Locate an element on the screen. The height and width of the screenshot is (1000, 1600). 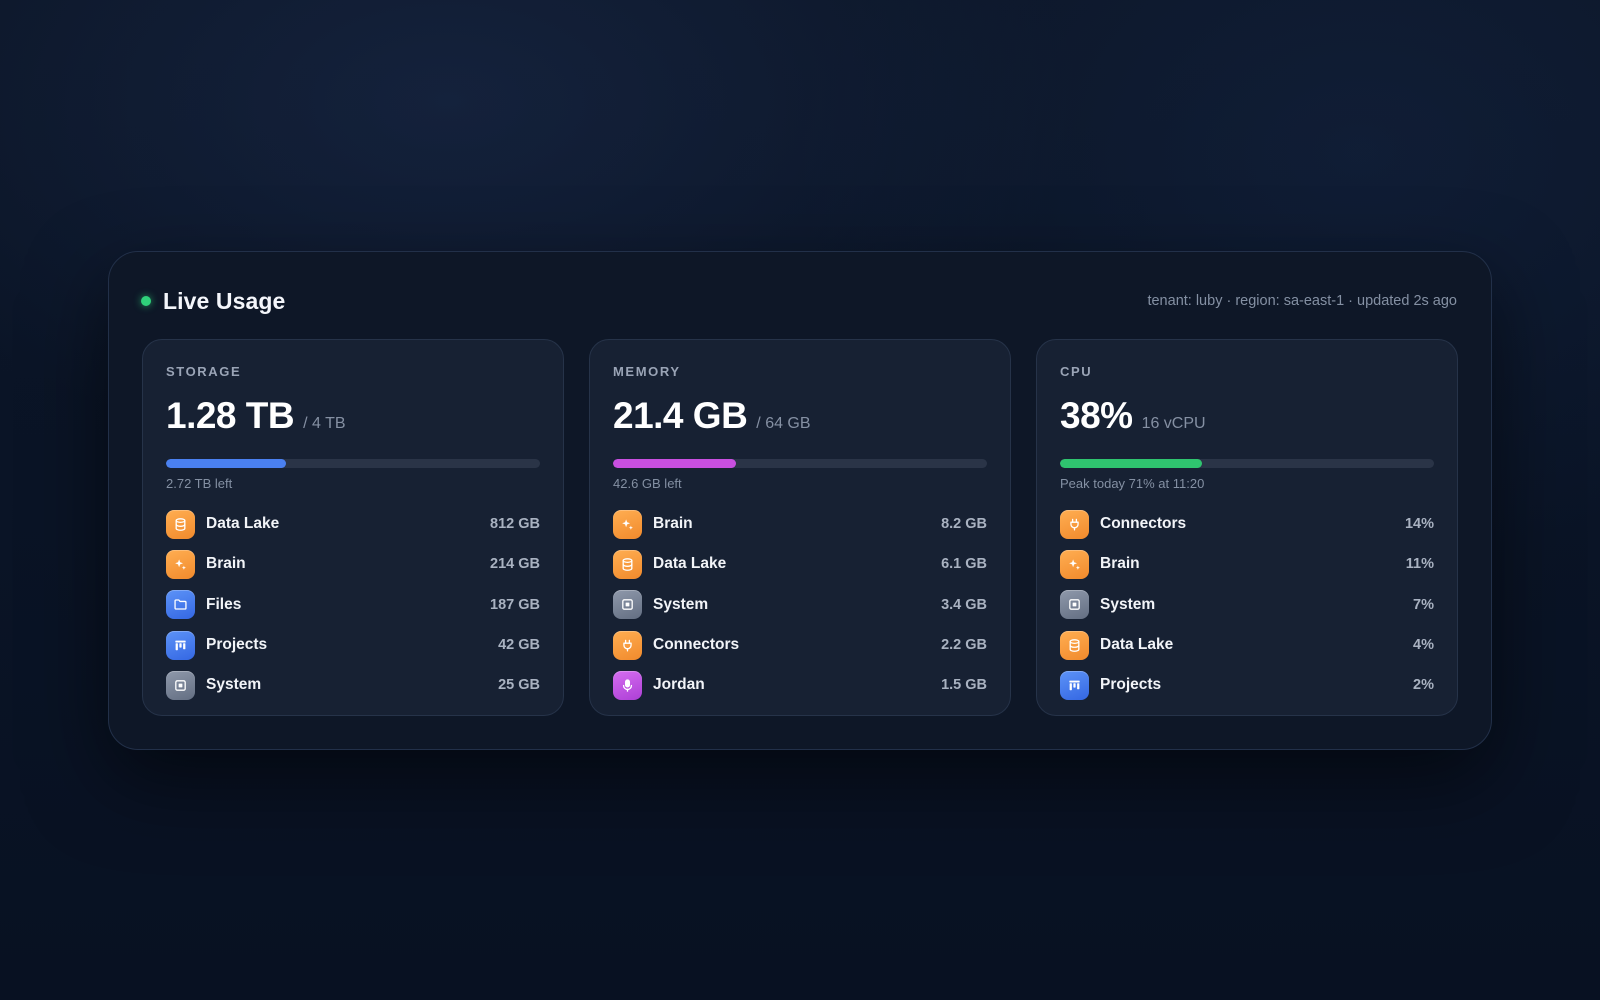
item-value: 14% is located at coordinates (1419, 524).